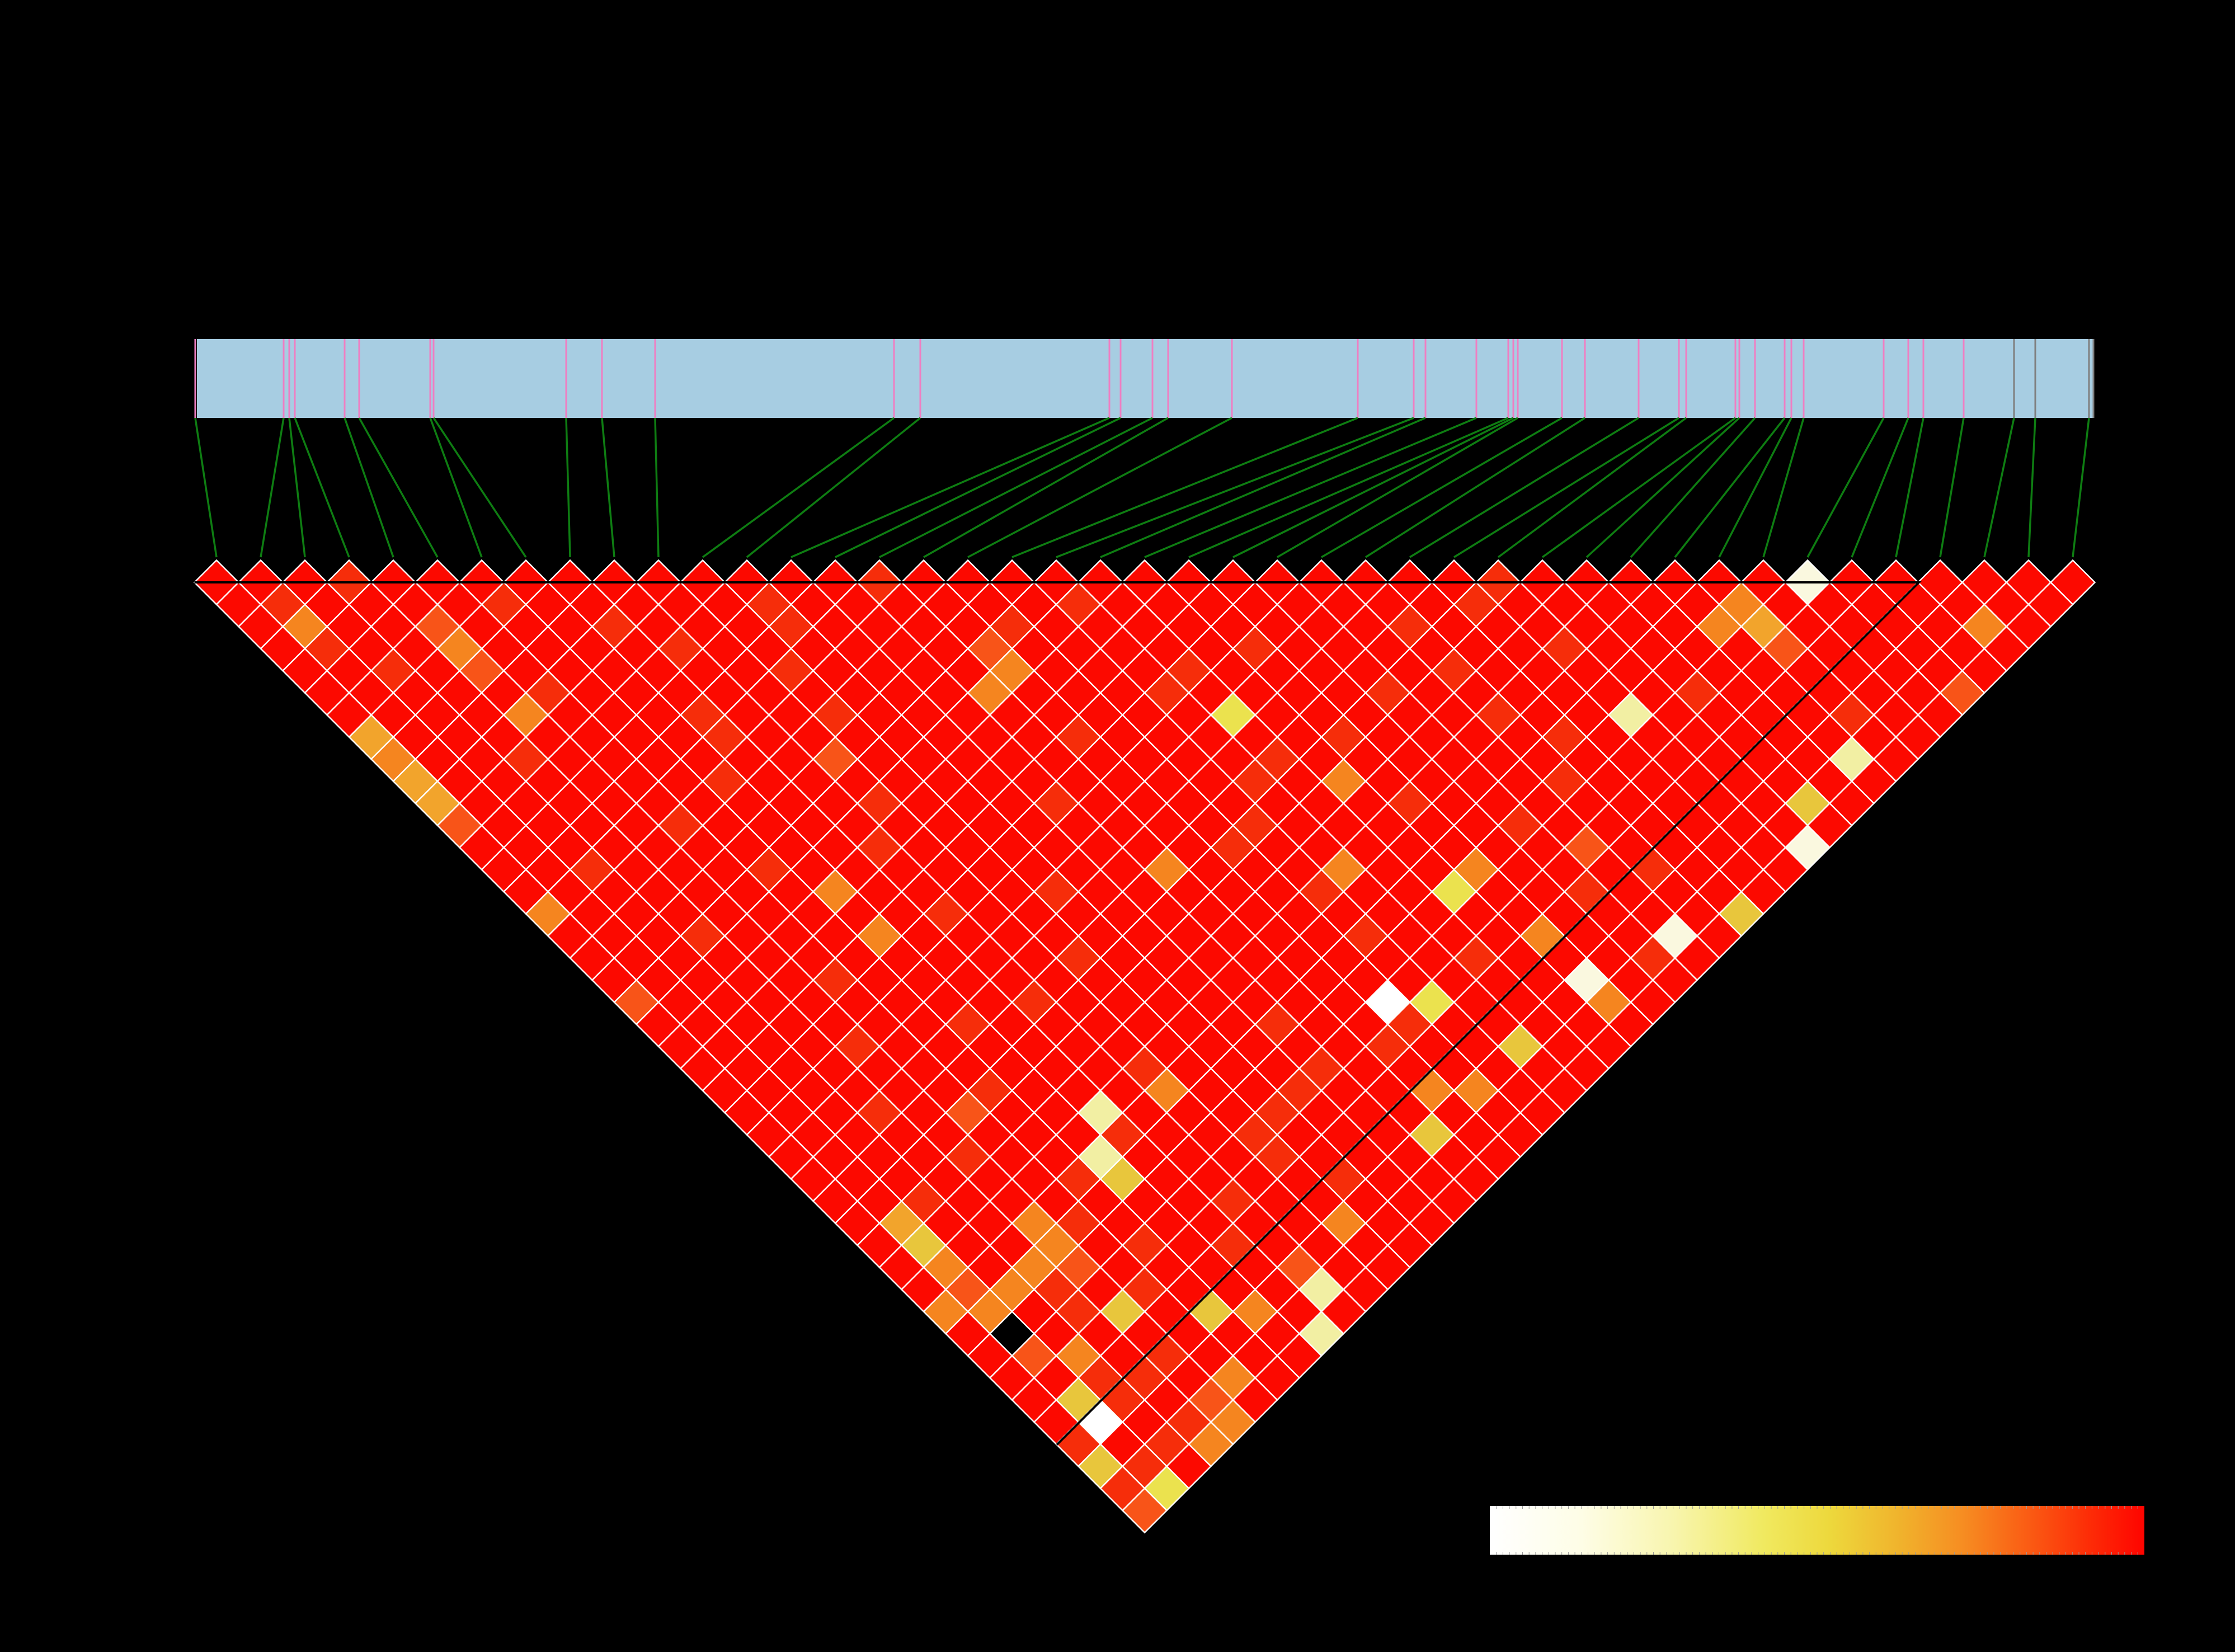 The width and height of the screenshot is (2235, 1652). I want to click on snp-ticks-group, so click(1144, 379).